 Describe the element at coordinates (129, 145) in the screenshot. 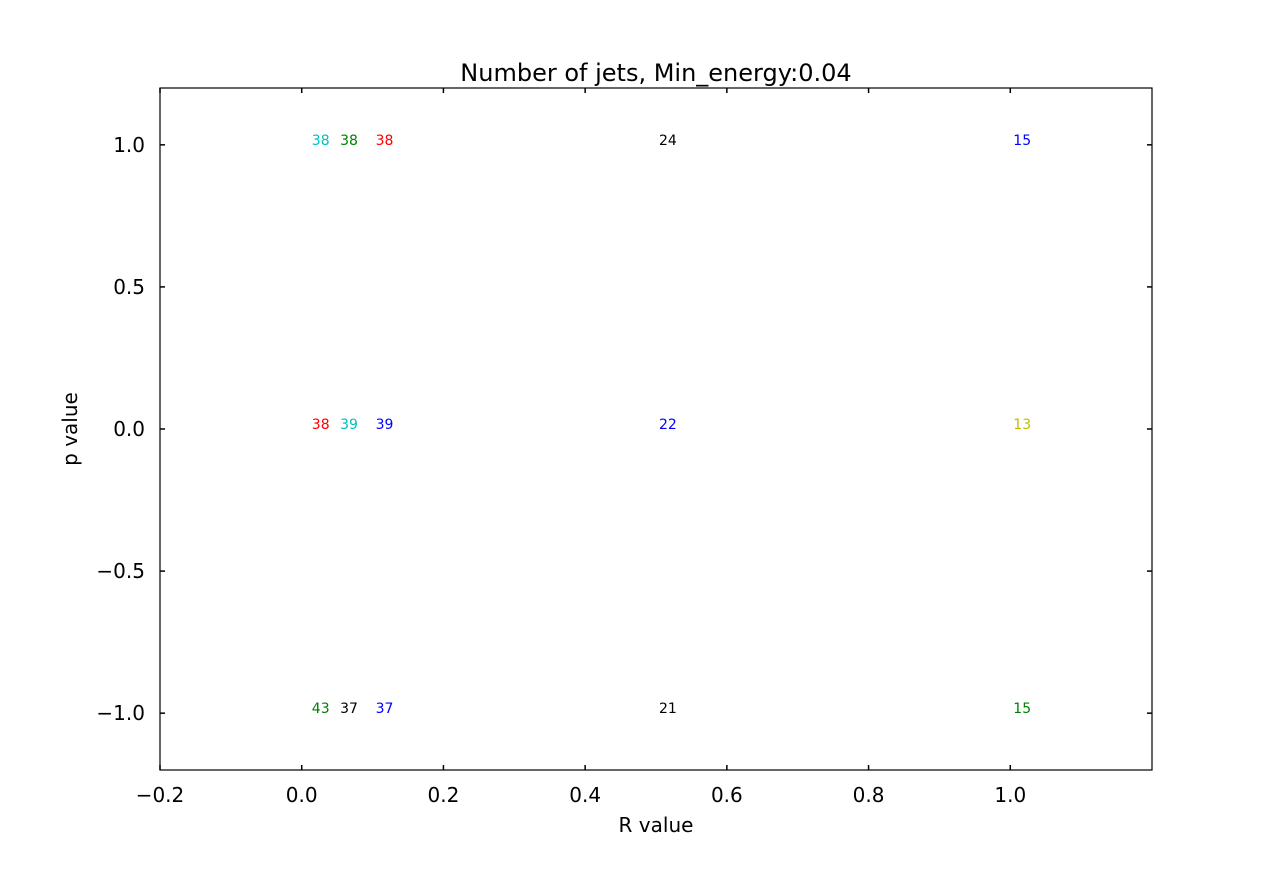

I see `y-tick-label: 1.0` at that location.